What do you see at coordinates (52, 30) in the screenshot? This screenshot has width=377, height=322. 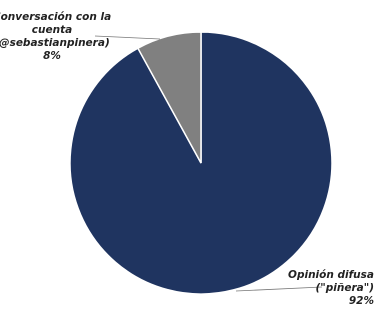 I see `slice-label-line: cuenta` at bounding box center [52, 30].